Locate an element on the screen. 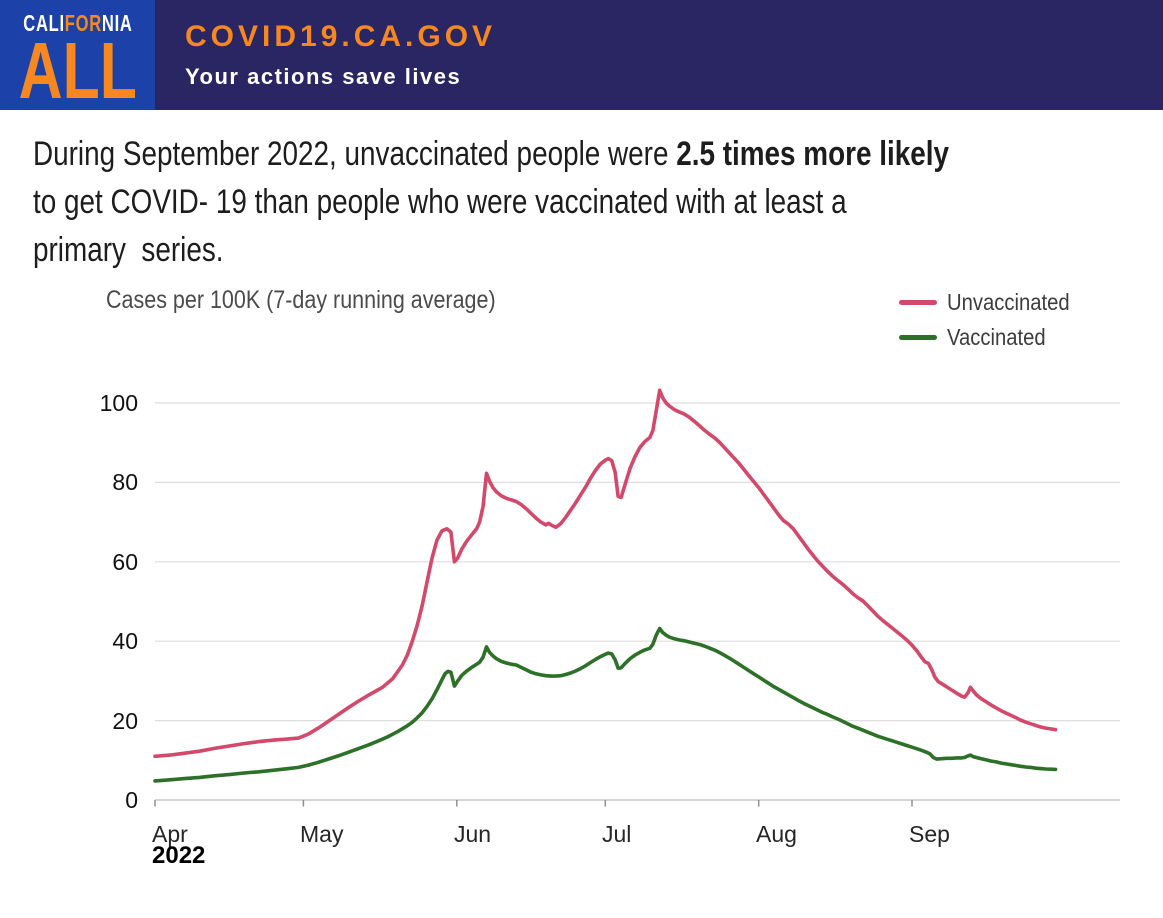 Image resolution: width=1163 pixels, height=918 pixels. legend-label-unvaccinated: Unvaccinated is located at coordinates (1008, 301).